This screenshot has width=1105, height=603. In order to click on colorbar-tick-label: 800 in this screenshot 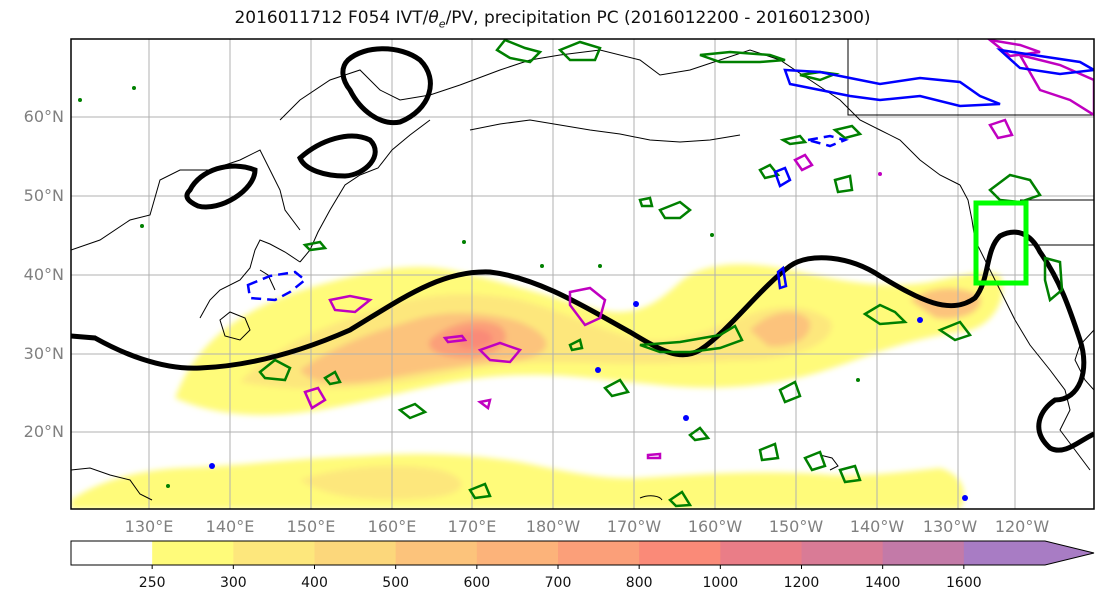, I will do `click(639, 583)`.